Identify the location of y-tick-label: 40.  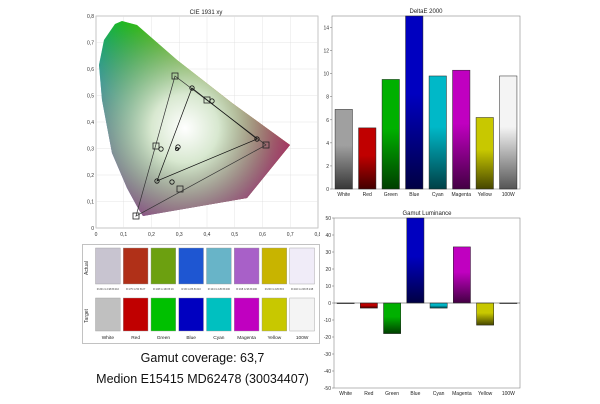
(328, 236).